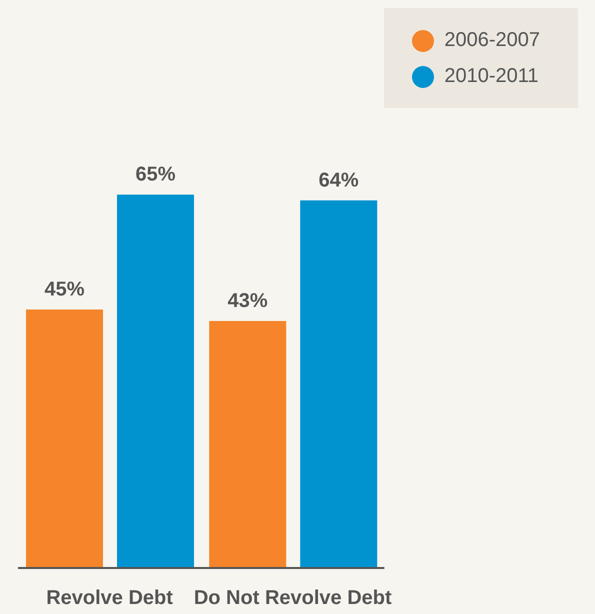 The width and height of the screenshot is (595, 614). What do you see at coordinates (64, 289) in the screenshot?
I see `data-label: 45%` at bounding box center [64, 289].